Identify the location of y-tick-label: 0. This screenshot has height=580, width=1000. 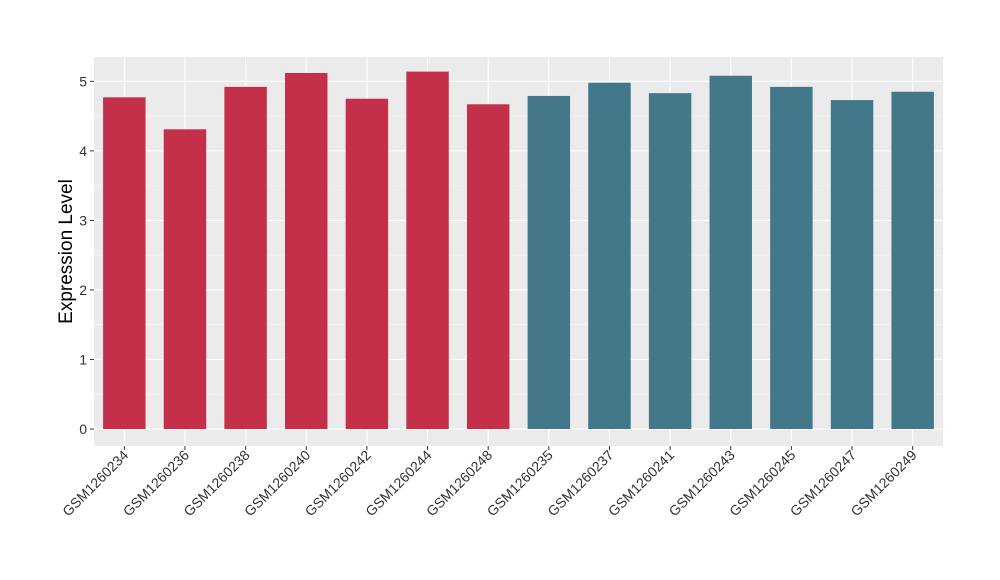
(83, 429).